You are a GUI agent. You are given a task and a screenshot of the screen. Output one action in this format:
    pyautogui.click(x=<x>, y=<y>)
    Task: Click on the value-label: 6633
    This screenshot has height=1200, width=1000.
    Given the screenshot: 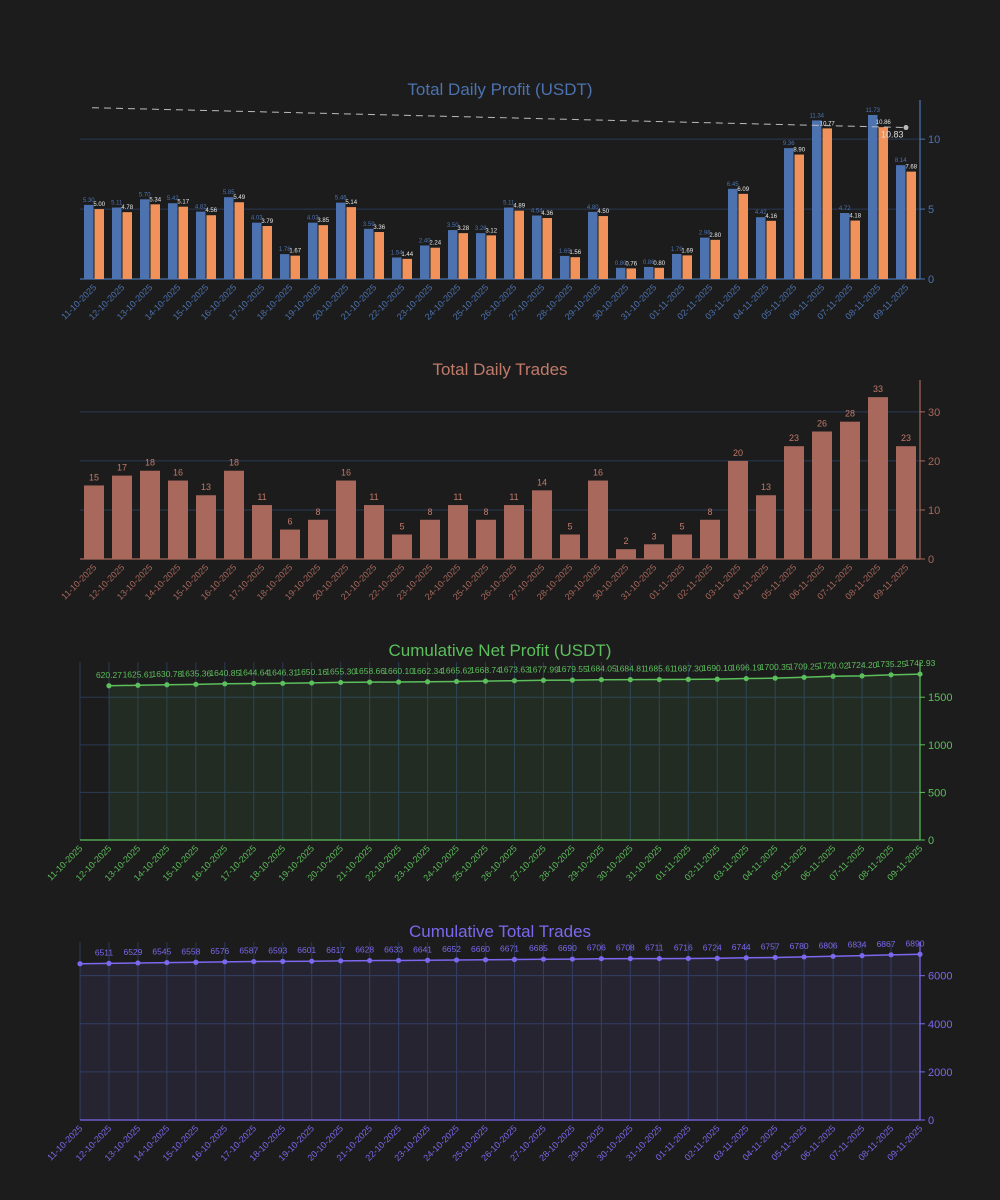 What is the action you would take?
    pyautogui.click(x=393, y=949)
    